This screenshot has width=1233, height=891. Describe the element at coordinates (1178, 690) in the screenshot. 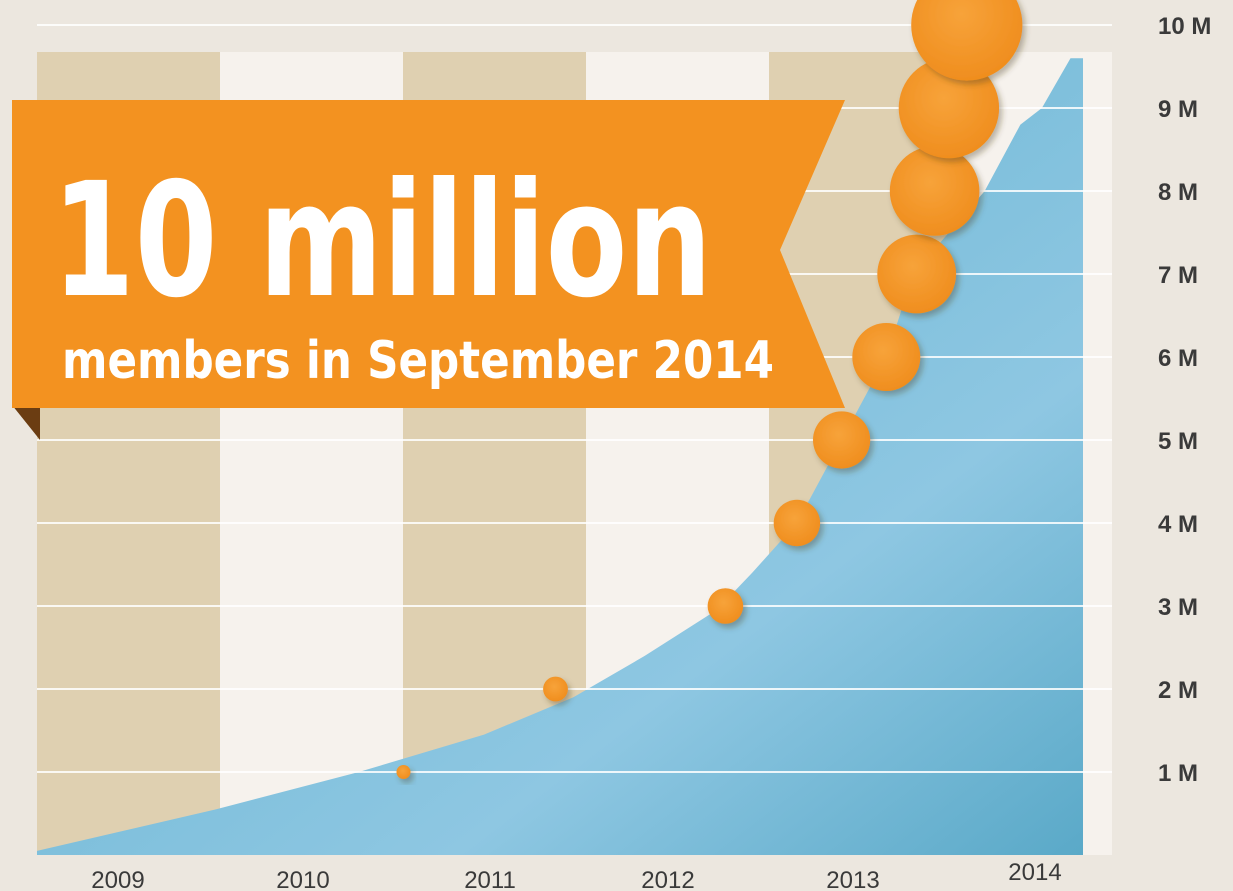

I see `y-tick-label: 2 M` at that location.